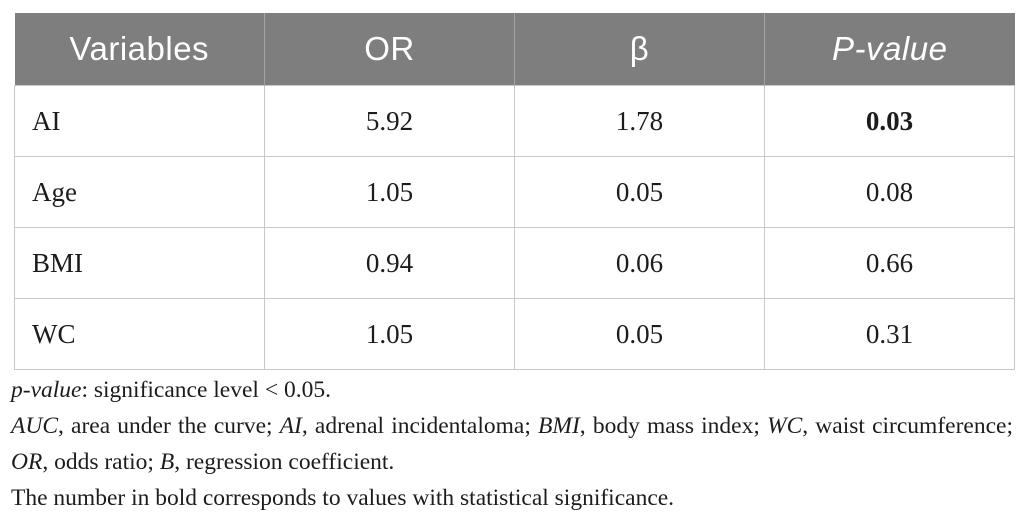 This screenshot has width=1027, height=521. What do you see at coordinates (139, 263) in the screenshot?
I see `cell-bmi-variable: BMI` at bounding box center [139, 263].